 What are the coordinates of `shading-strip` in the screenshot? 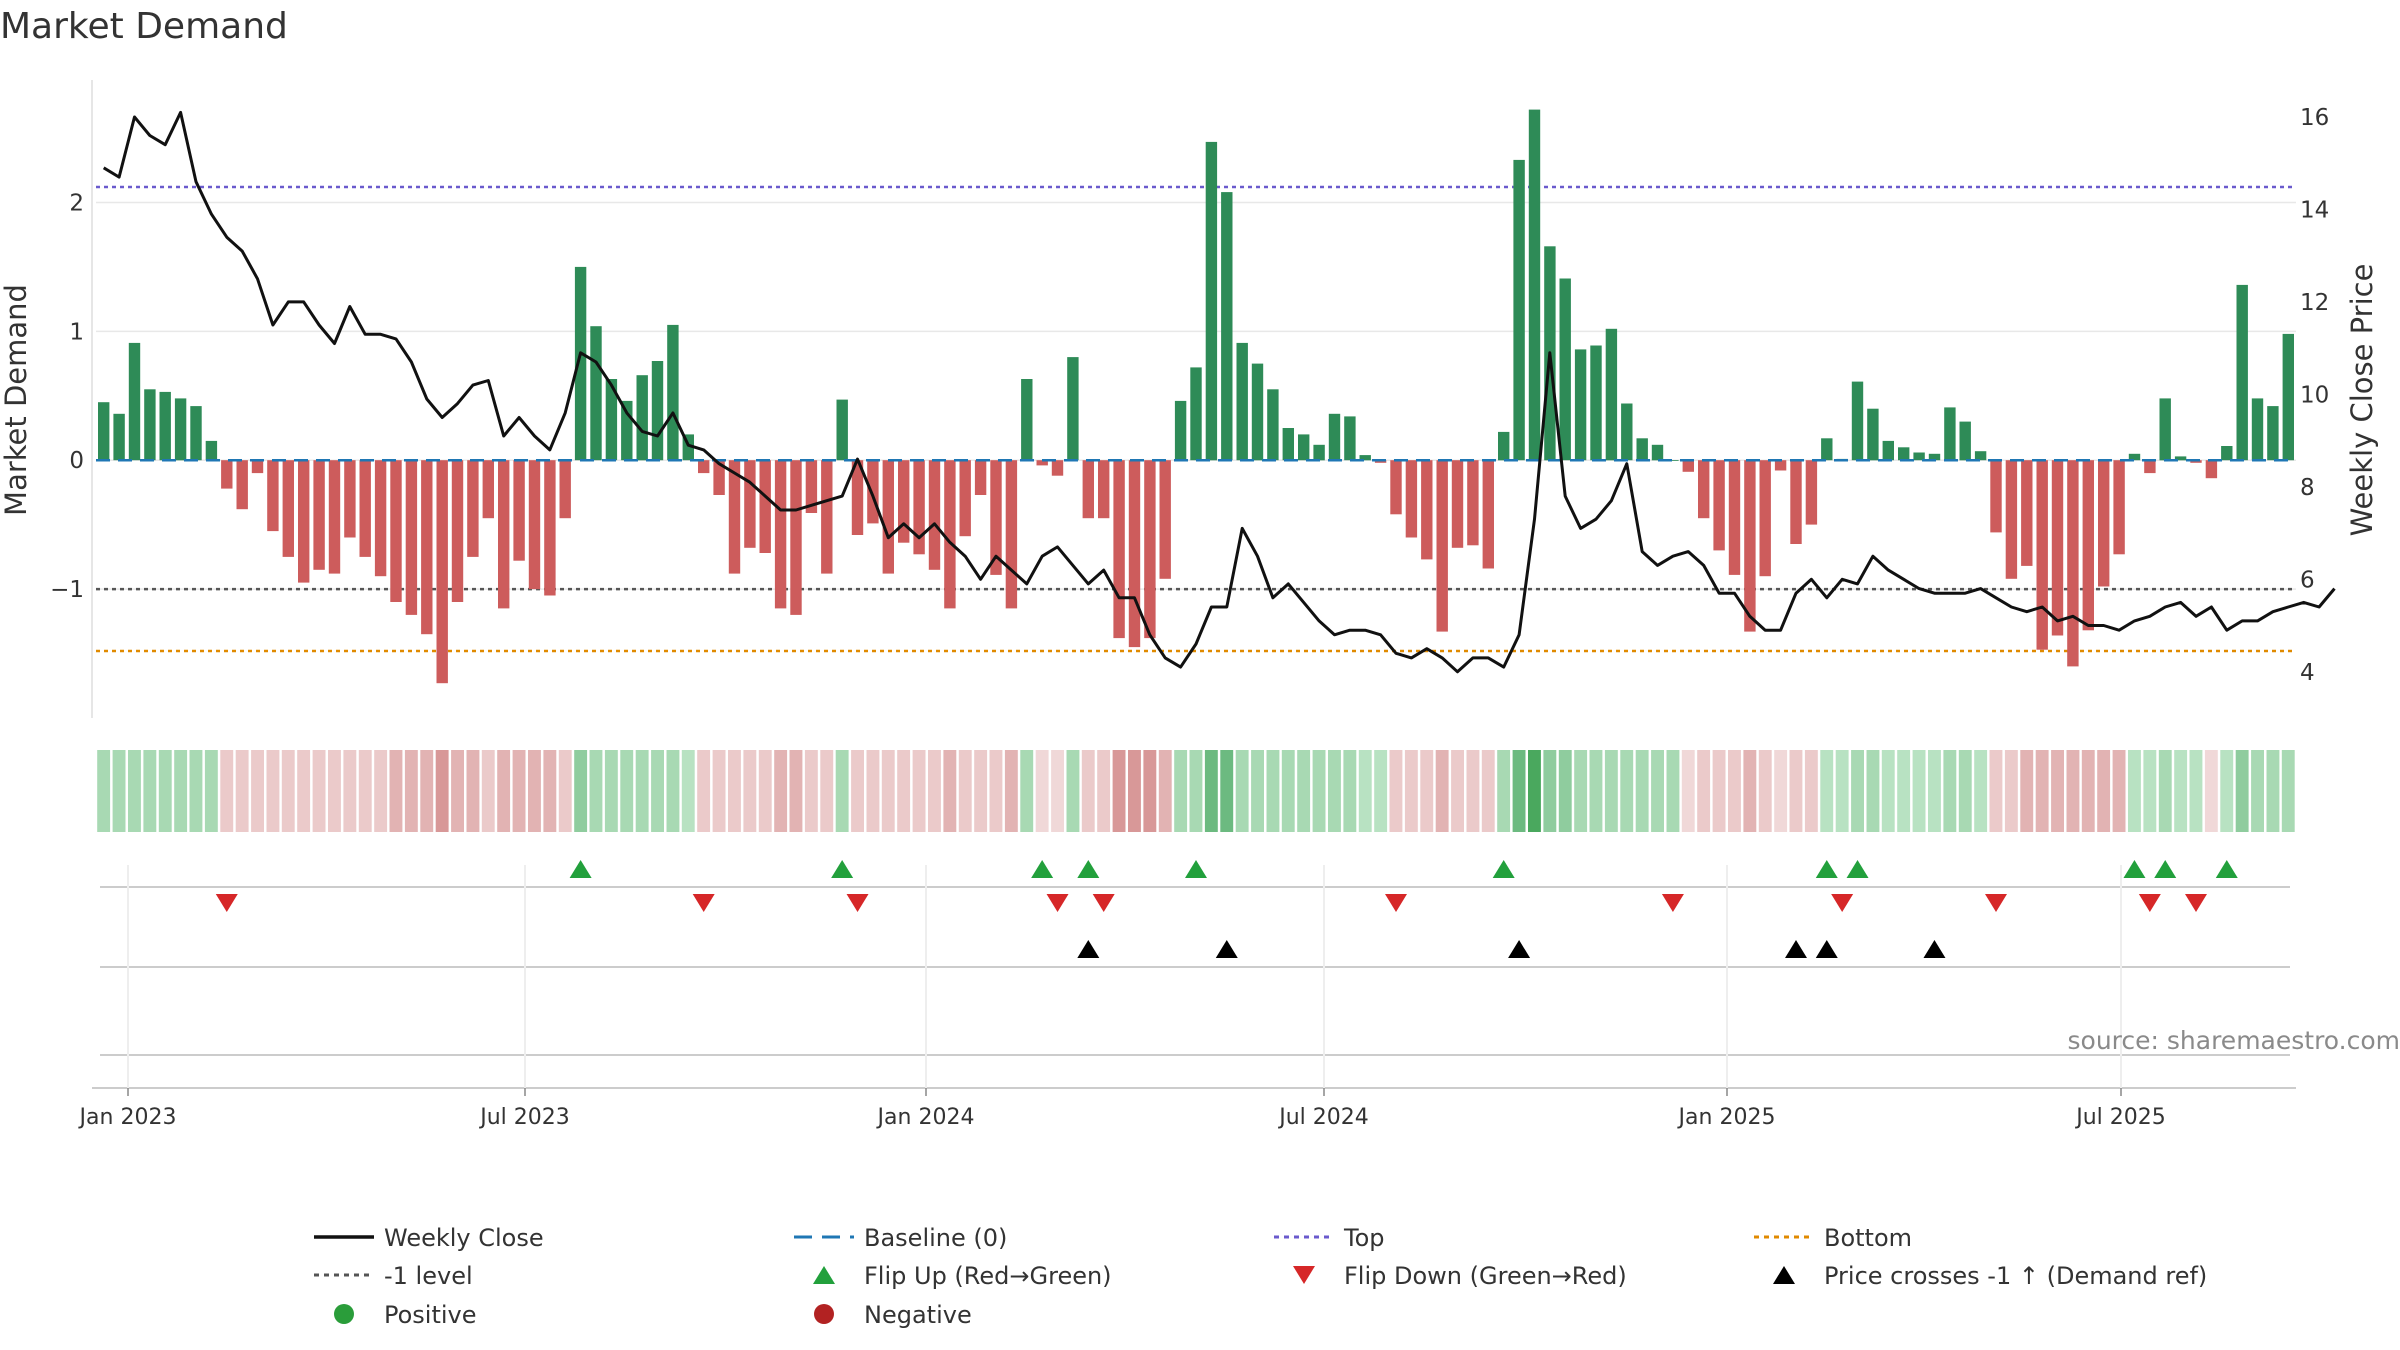 It's located at (1196, 791).